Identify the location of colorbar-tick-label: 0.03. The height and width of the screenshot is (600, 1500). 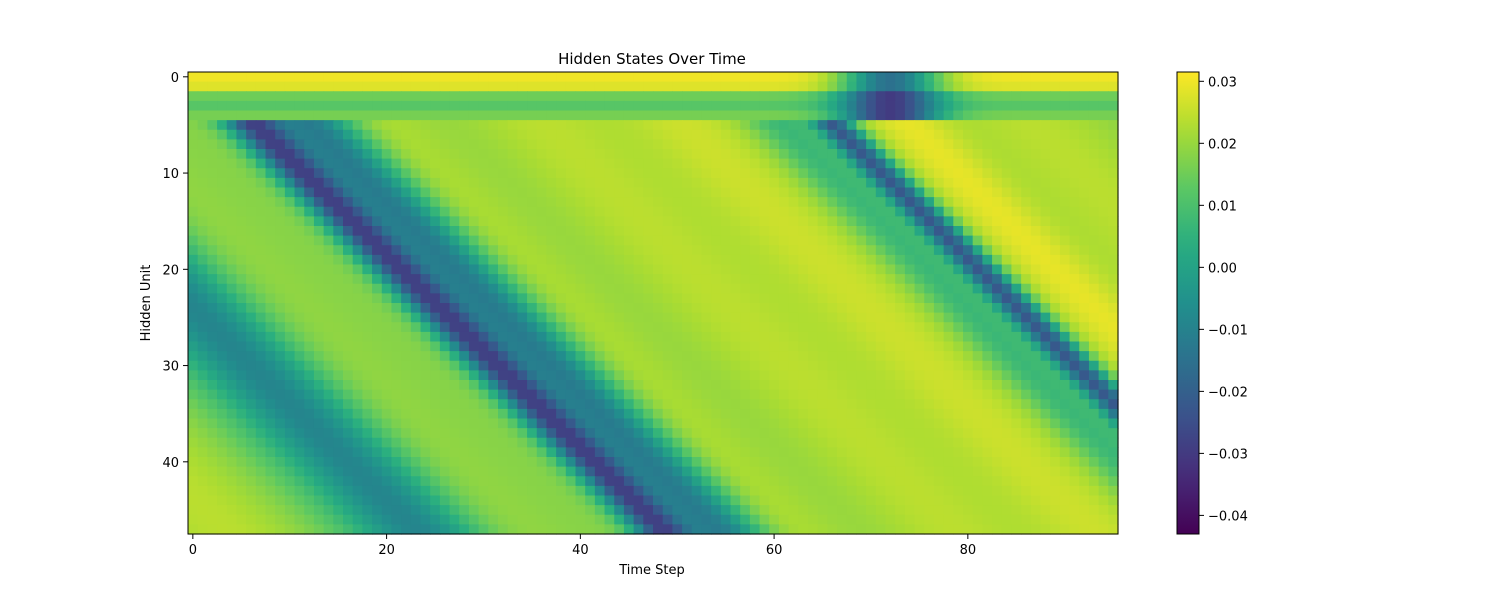
(1222, 82).